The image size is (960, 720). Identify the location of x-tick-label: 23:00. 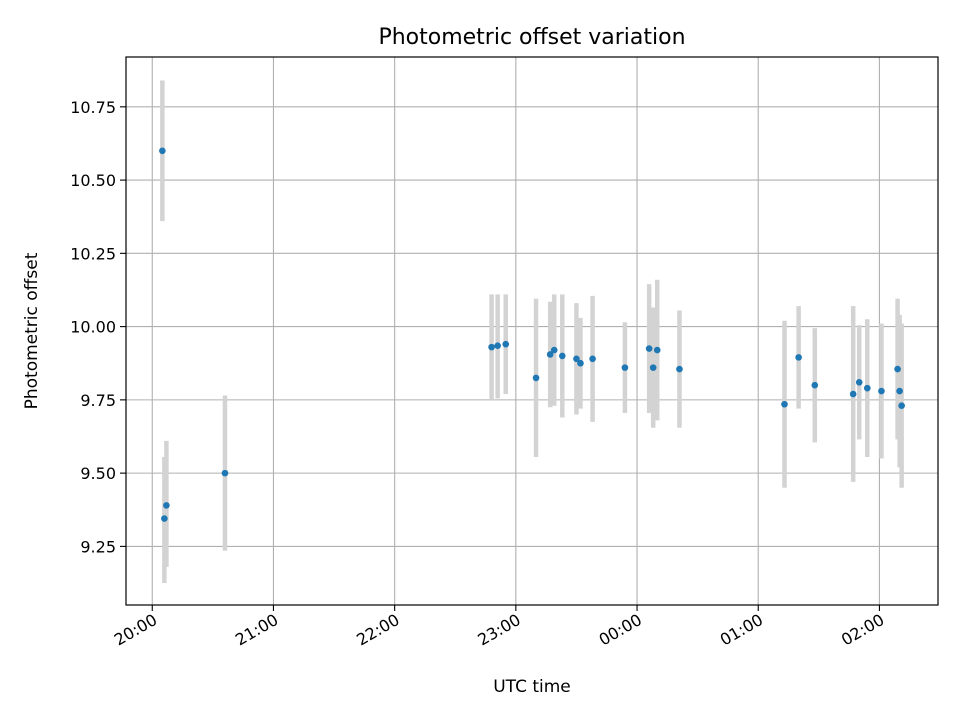
(498, 630).